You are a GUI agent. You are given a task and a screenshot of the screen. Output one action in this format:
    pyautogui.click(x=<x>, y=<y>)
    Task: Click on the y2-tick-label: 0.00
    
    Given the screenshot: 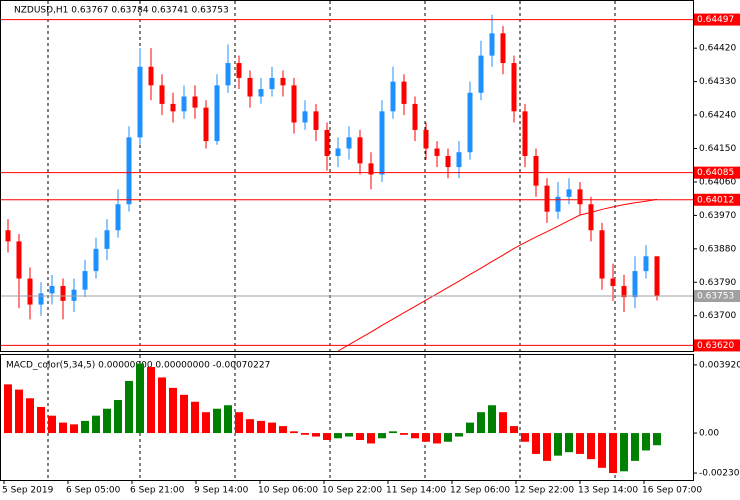 What is the action you would take?
    pyautogui.click(x=709, y=434)
    